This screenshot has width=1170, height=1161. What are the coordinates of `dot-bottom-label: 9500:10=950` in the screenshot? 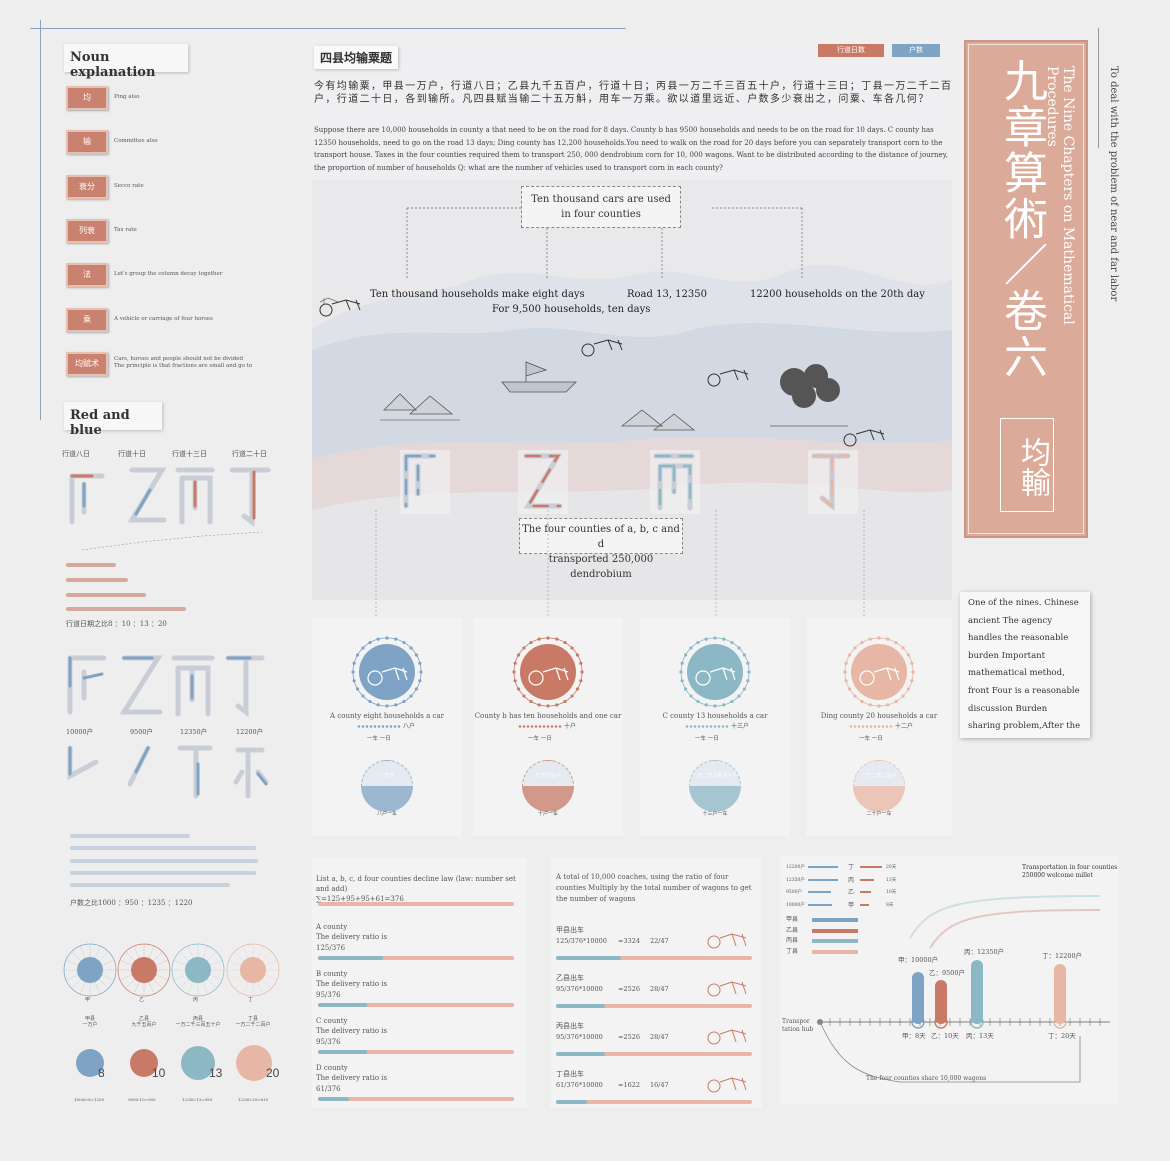 It's located at (142, 1099).